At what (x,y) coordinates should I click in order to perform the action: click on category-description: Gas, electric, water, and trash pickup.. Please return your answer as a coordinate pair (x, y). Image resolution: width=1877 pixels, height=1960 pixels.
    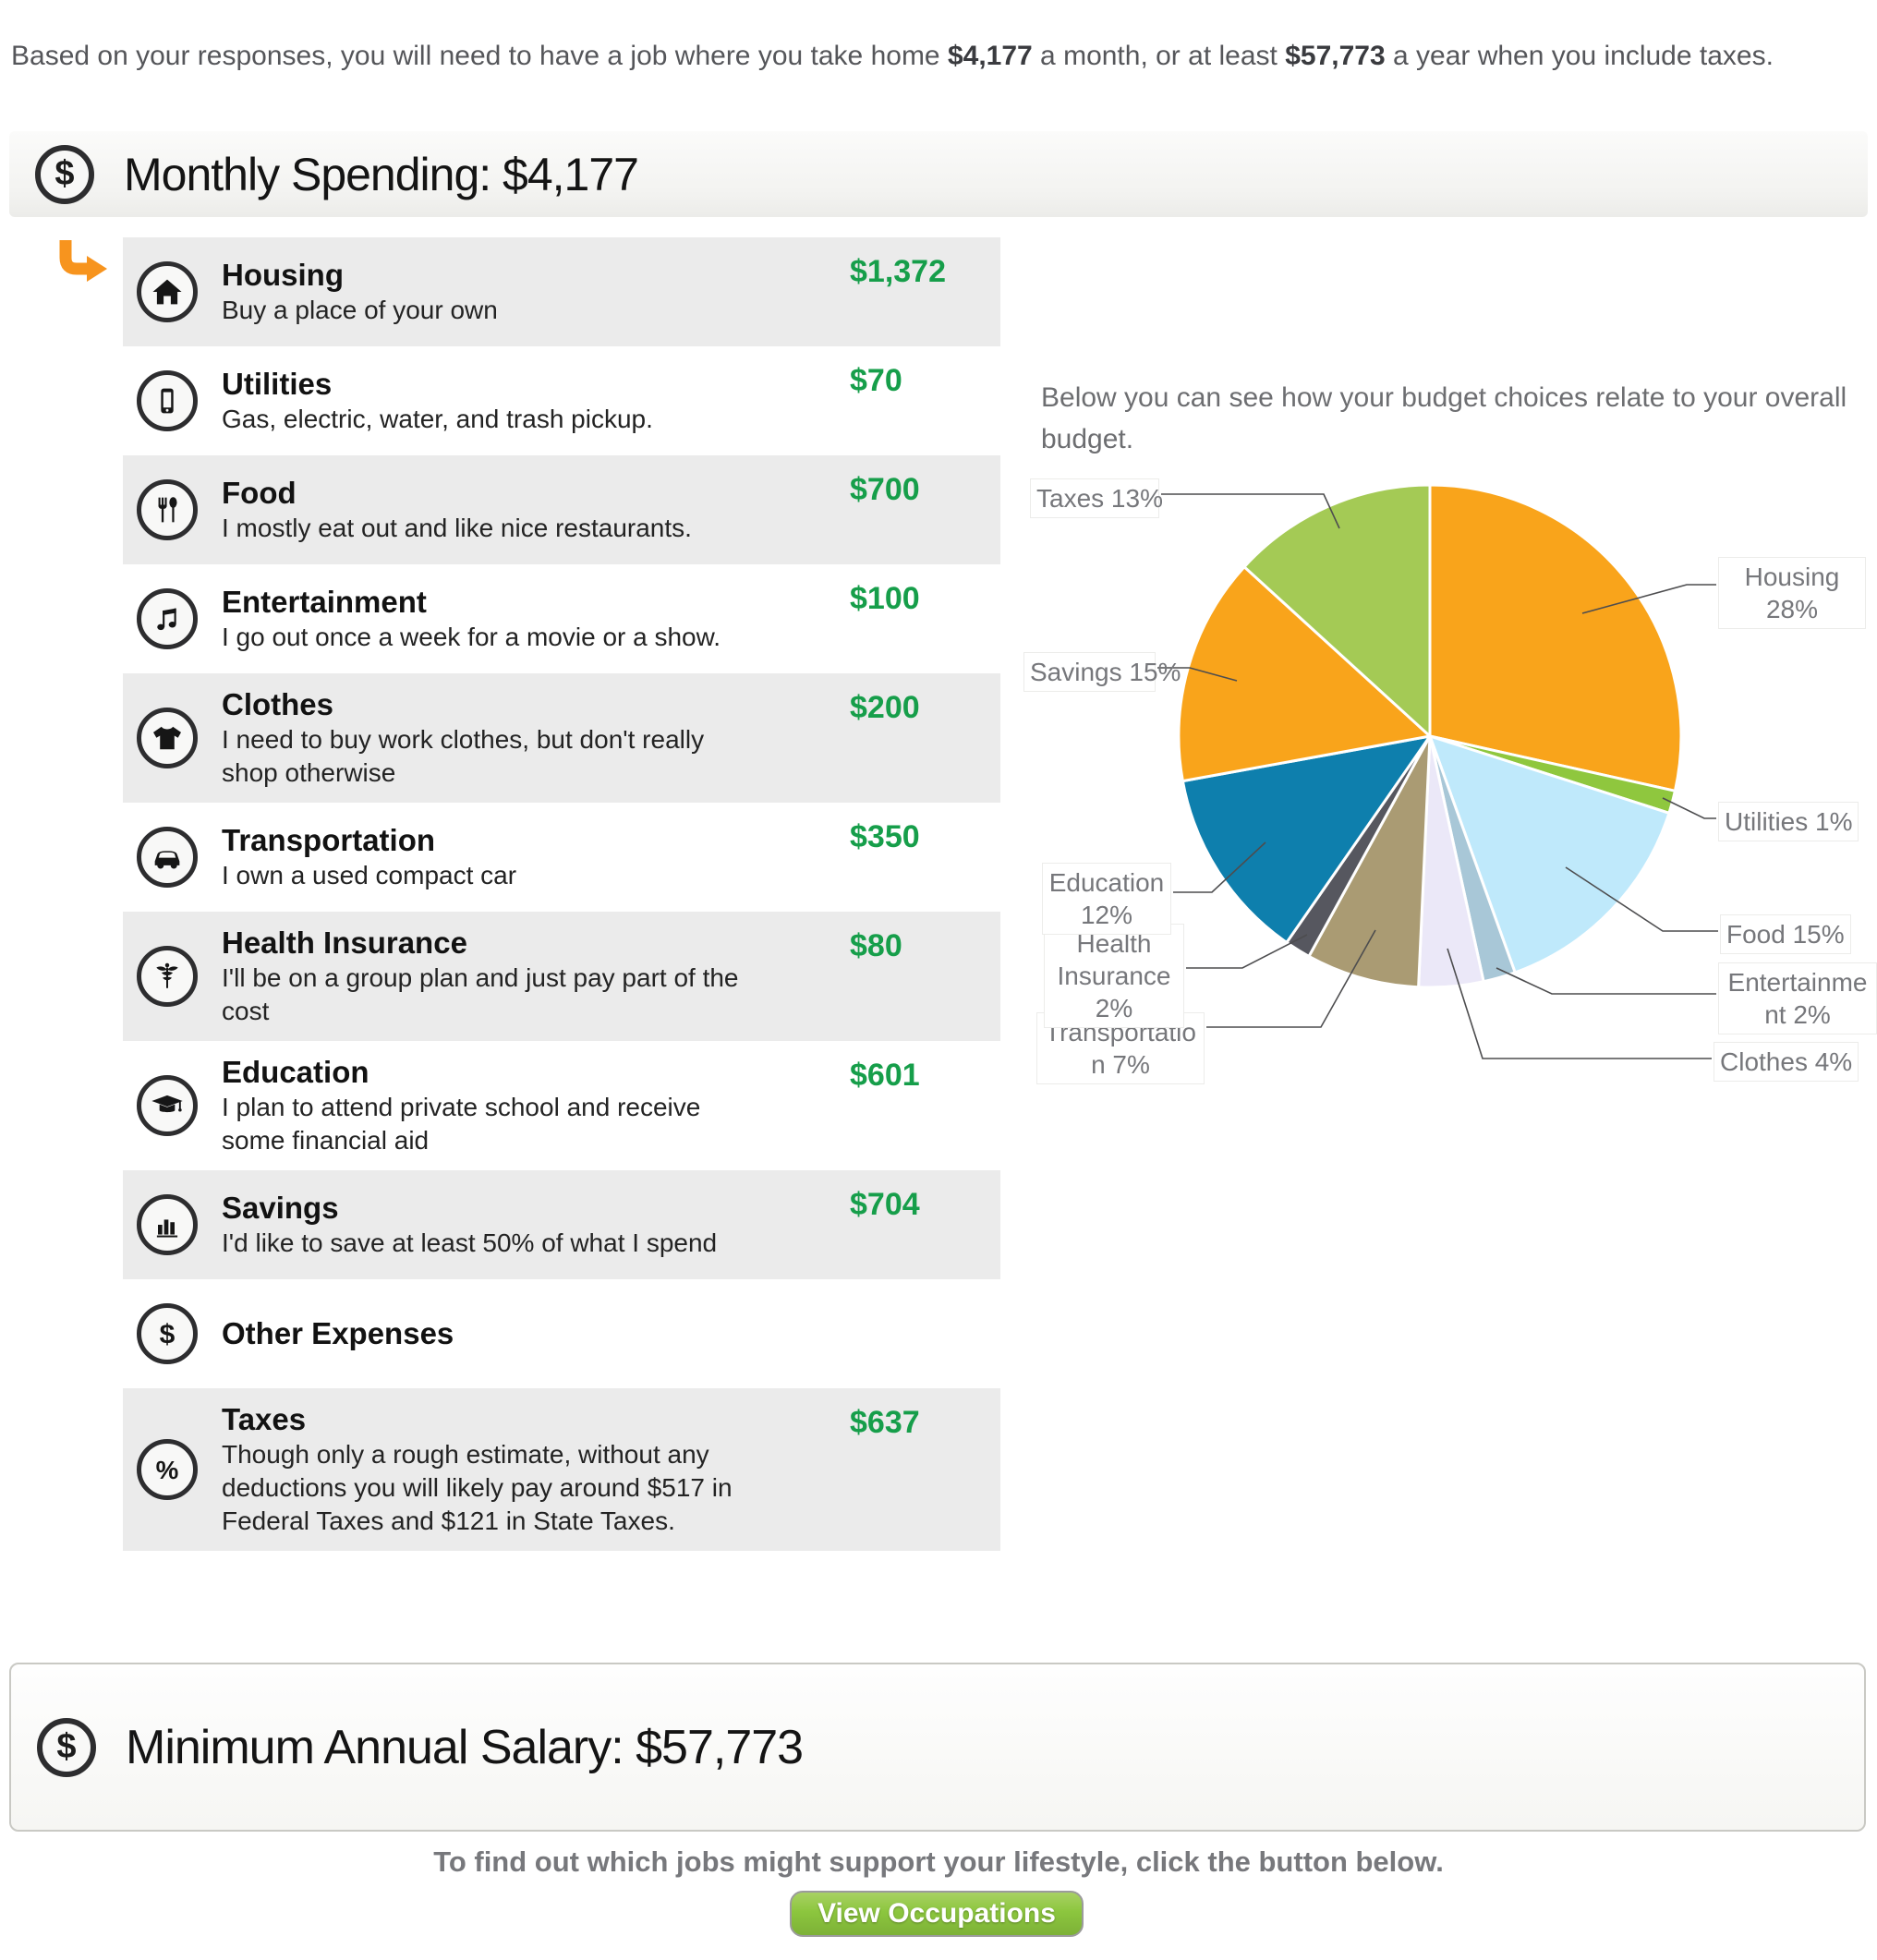
    Looking at the image, I should click on (438, 419).